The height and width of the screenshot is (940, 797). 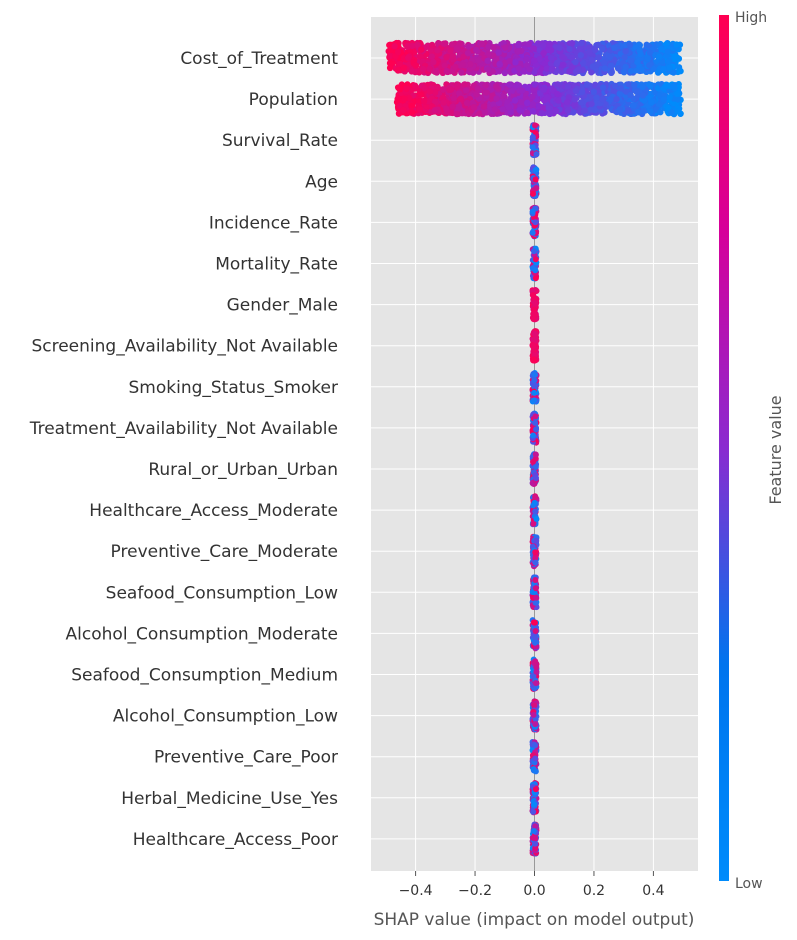 What do you see at coordinates (229, 799) in the screenshot?
I see `feature-label: Herbal_Medicine_Use_Yes` at bounding box center [229, 799].